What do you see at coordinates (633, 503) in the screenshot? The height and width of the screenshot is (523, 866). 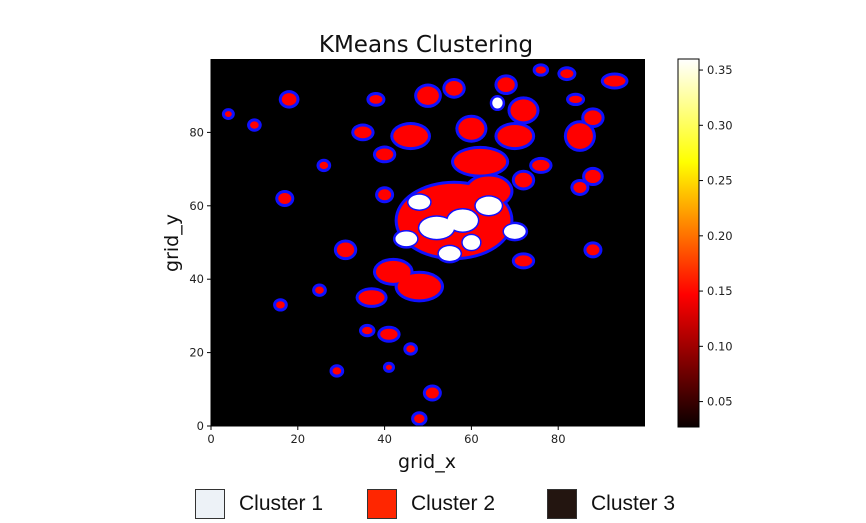 I see `legend-label-cluster-3: Cluster 3` at bounding box center [633, 503].